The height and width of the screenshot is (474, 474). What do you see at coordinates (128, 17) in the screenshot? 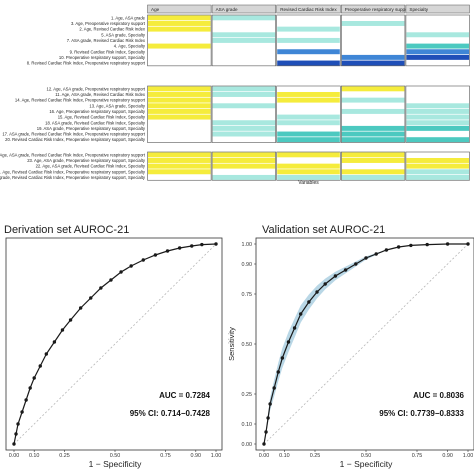
I see `row-label: 1. Age, ASA grade` at bounding box center [128, 17].